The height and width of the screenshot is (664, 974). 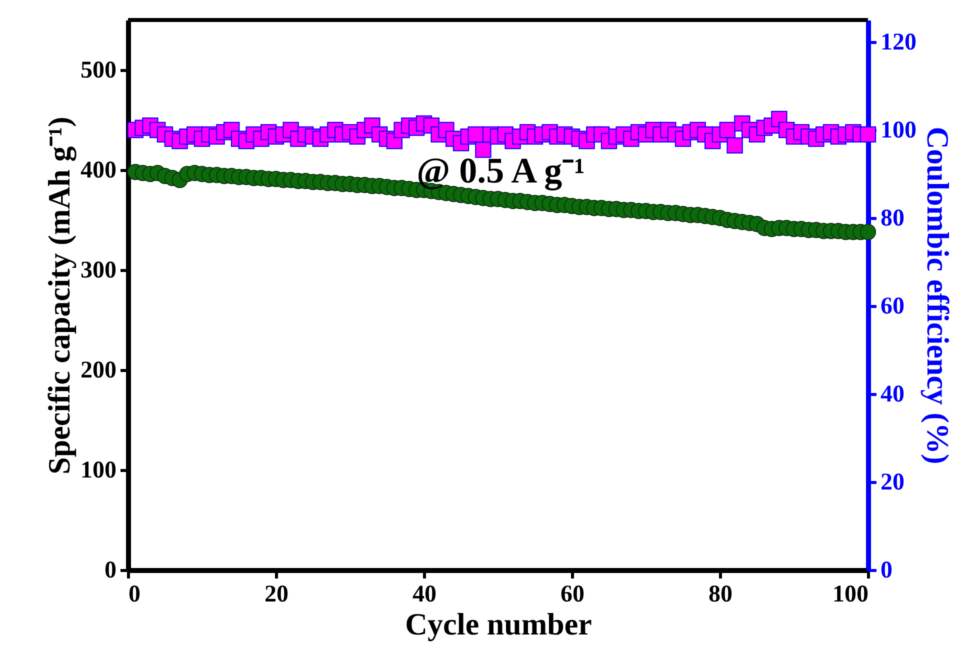 I want to click on y-tick-label: 100, so click(x=98, y=471).